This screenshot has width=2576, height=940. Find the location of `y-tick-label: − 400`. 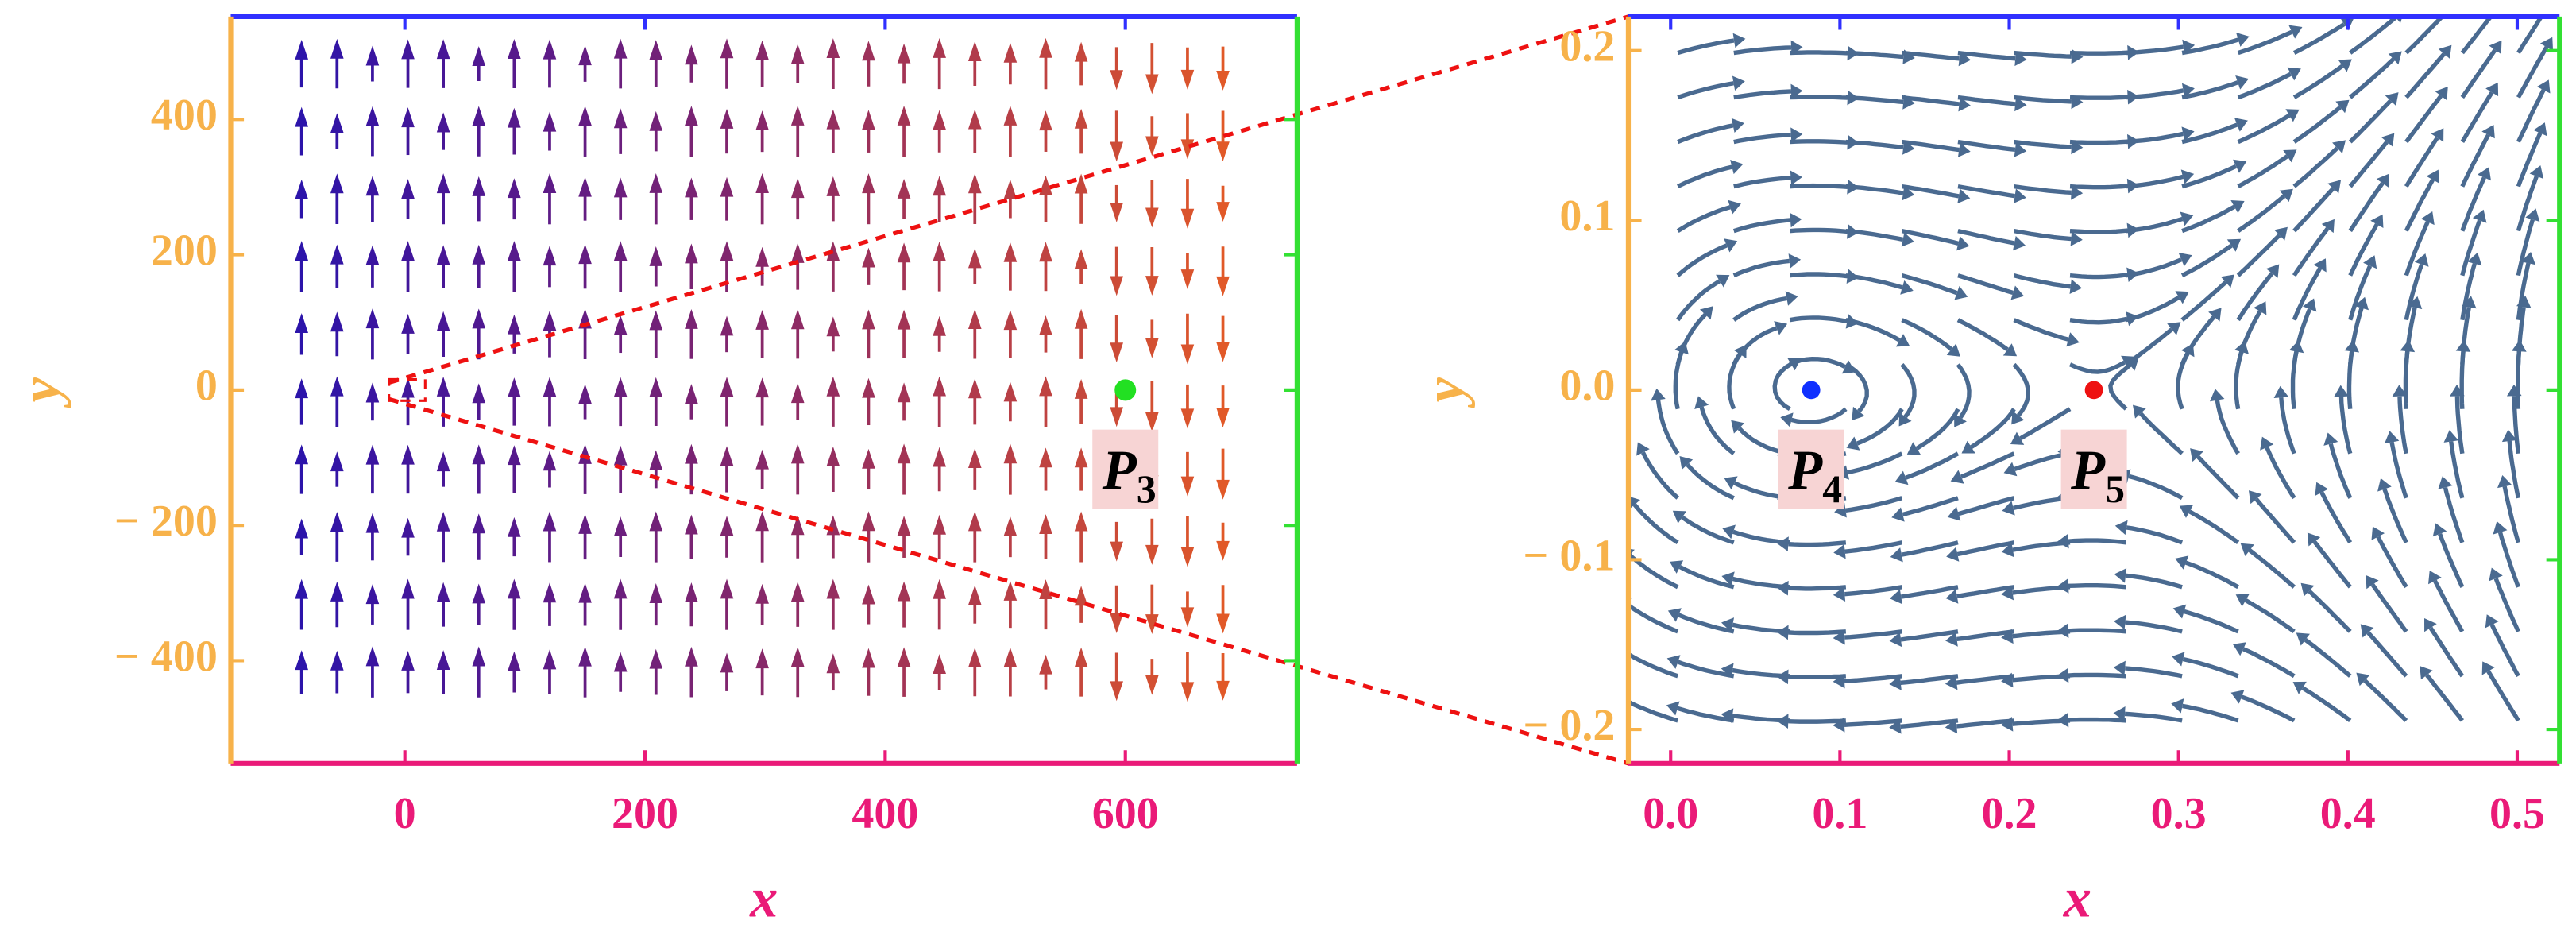

y-tick-label: − 400 is located at coordinates (166, 656).